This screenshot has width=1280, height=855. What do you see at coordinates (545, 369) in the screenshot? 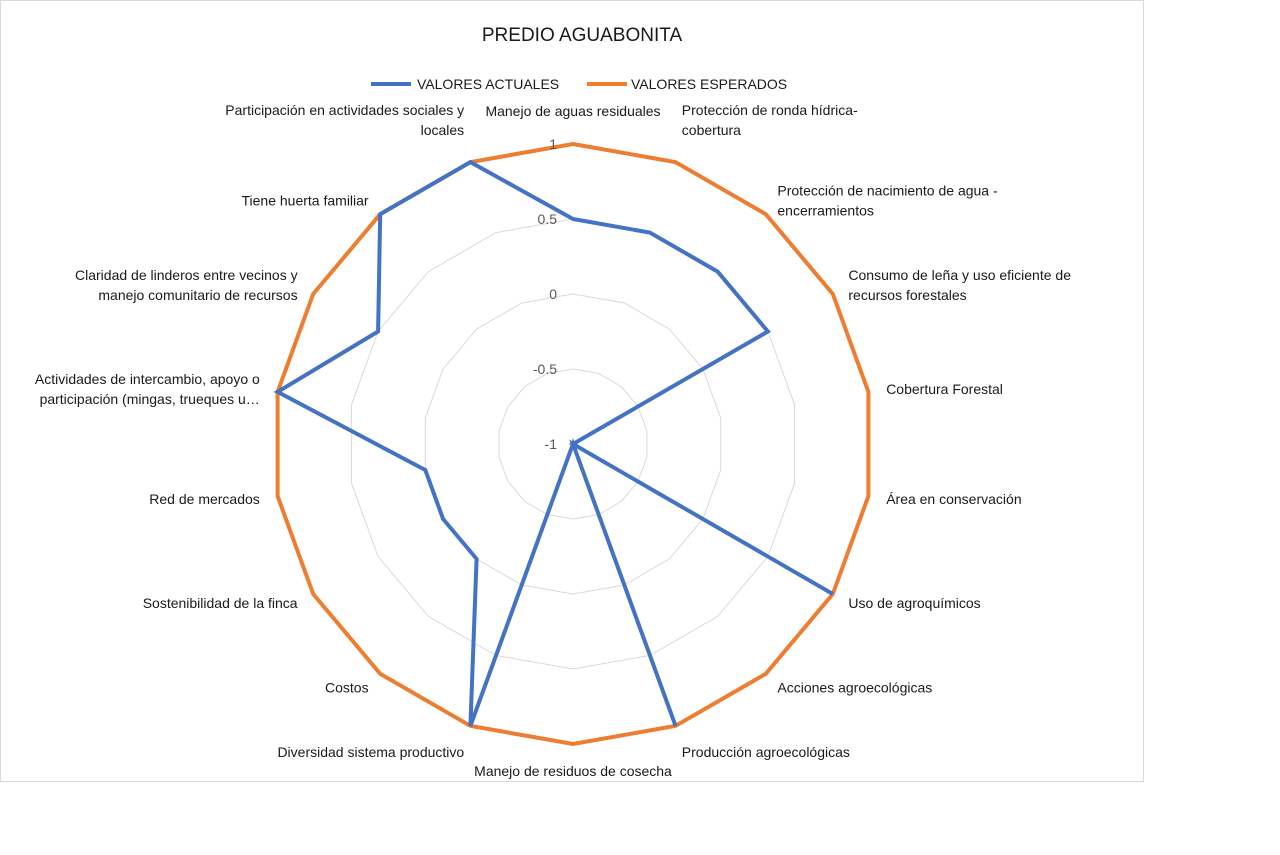
I see `axis-tick-label: -0.5` at bounding box center [545, 369].